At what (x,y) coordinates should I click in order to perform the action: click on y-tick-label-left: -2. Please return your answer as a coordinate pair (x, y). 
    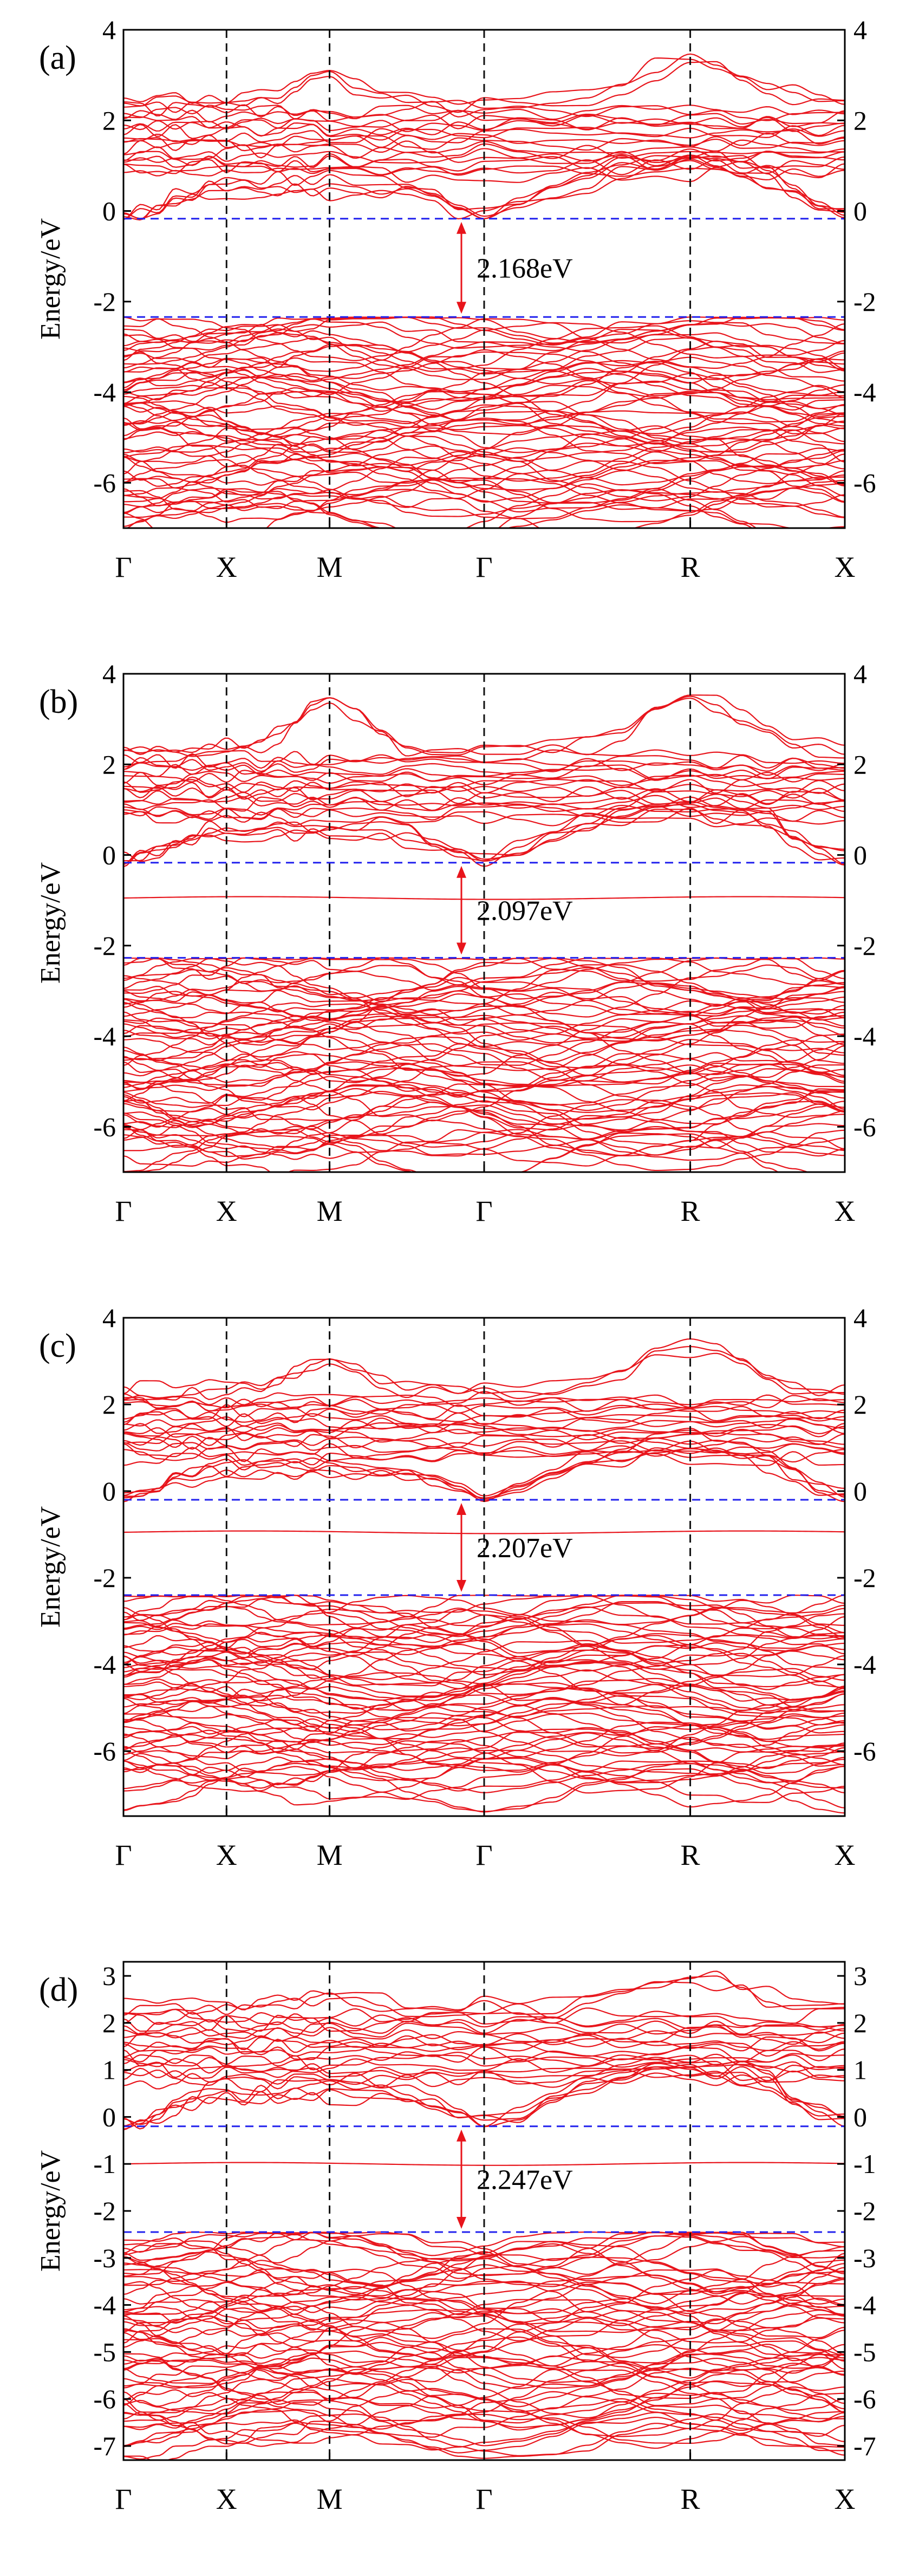
    Looking at the image, I should click on (104, 946).